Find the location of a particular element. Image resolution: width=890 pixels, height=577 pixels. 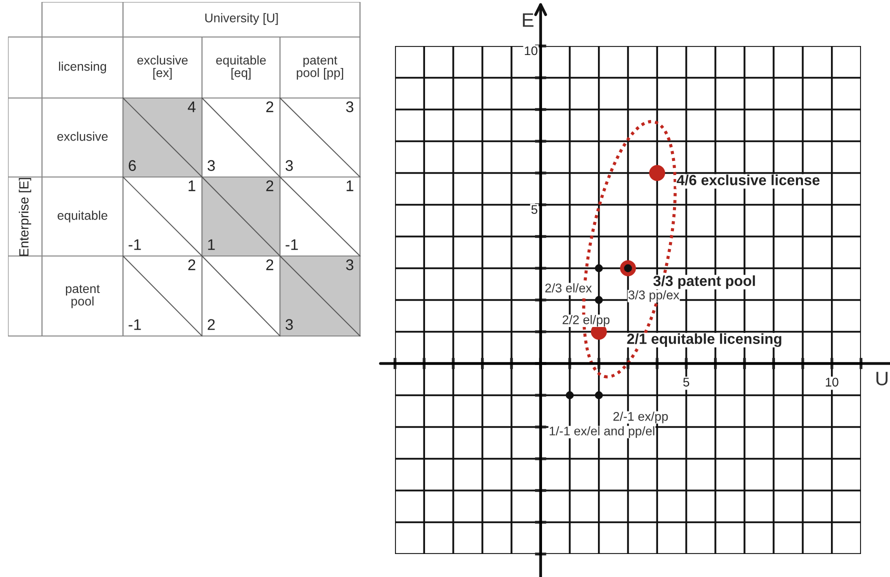

category-label: exclusive [ex] is located at coordinates (162, 67).